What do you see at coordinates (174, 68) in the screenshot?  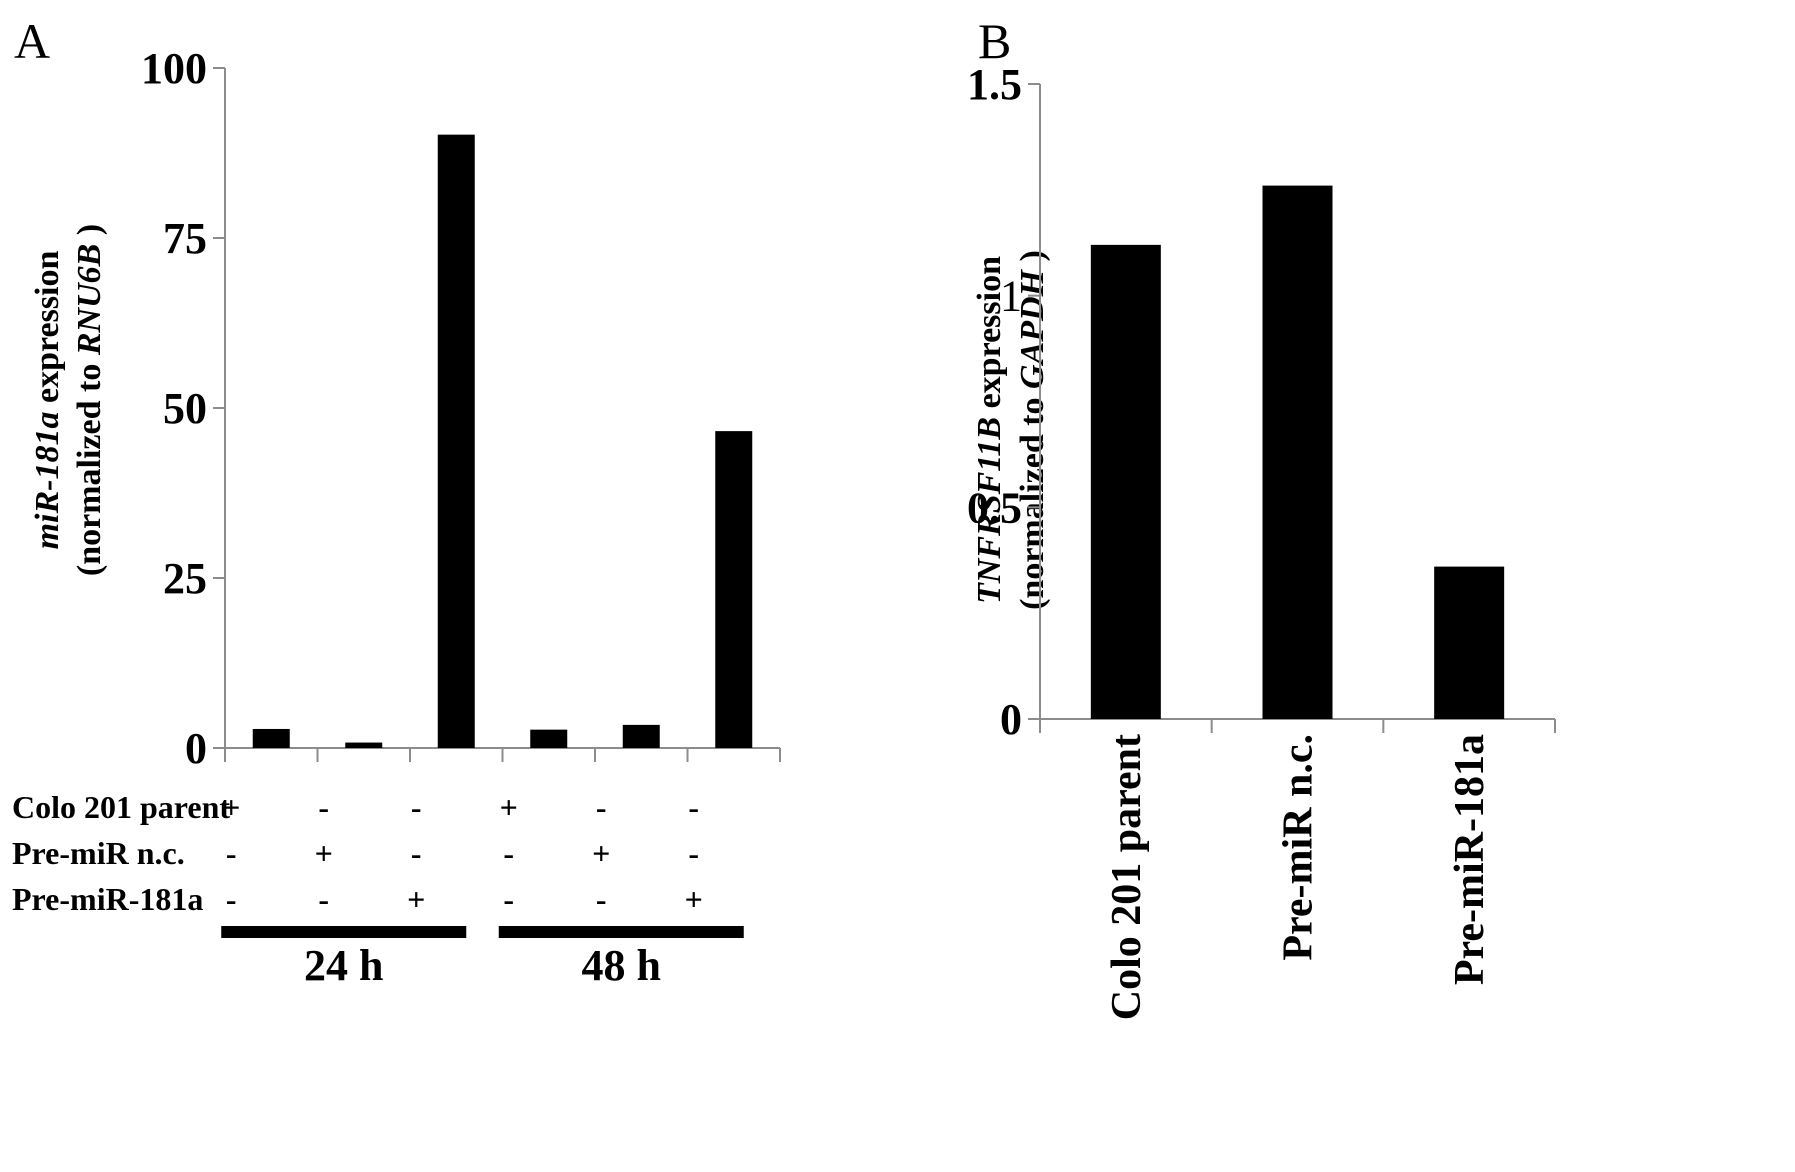 I see `panel-a-y-tick-label: 100` at bounding box center [174, 68].